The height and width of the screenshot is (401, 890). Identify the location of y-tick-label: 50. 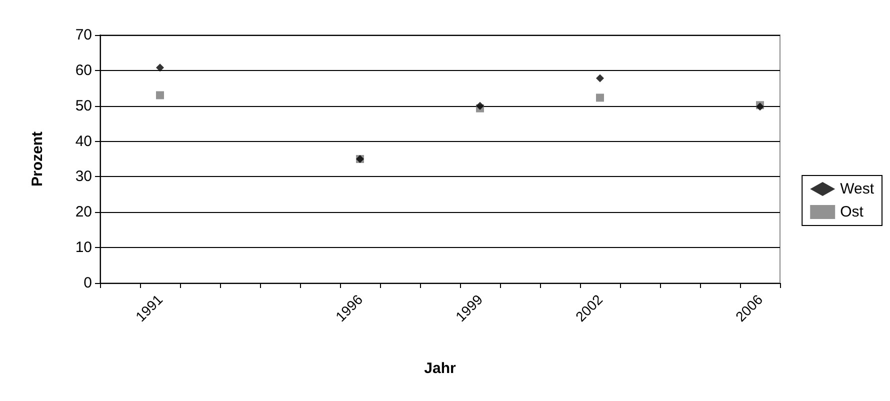
(83, 105).